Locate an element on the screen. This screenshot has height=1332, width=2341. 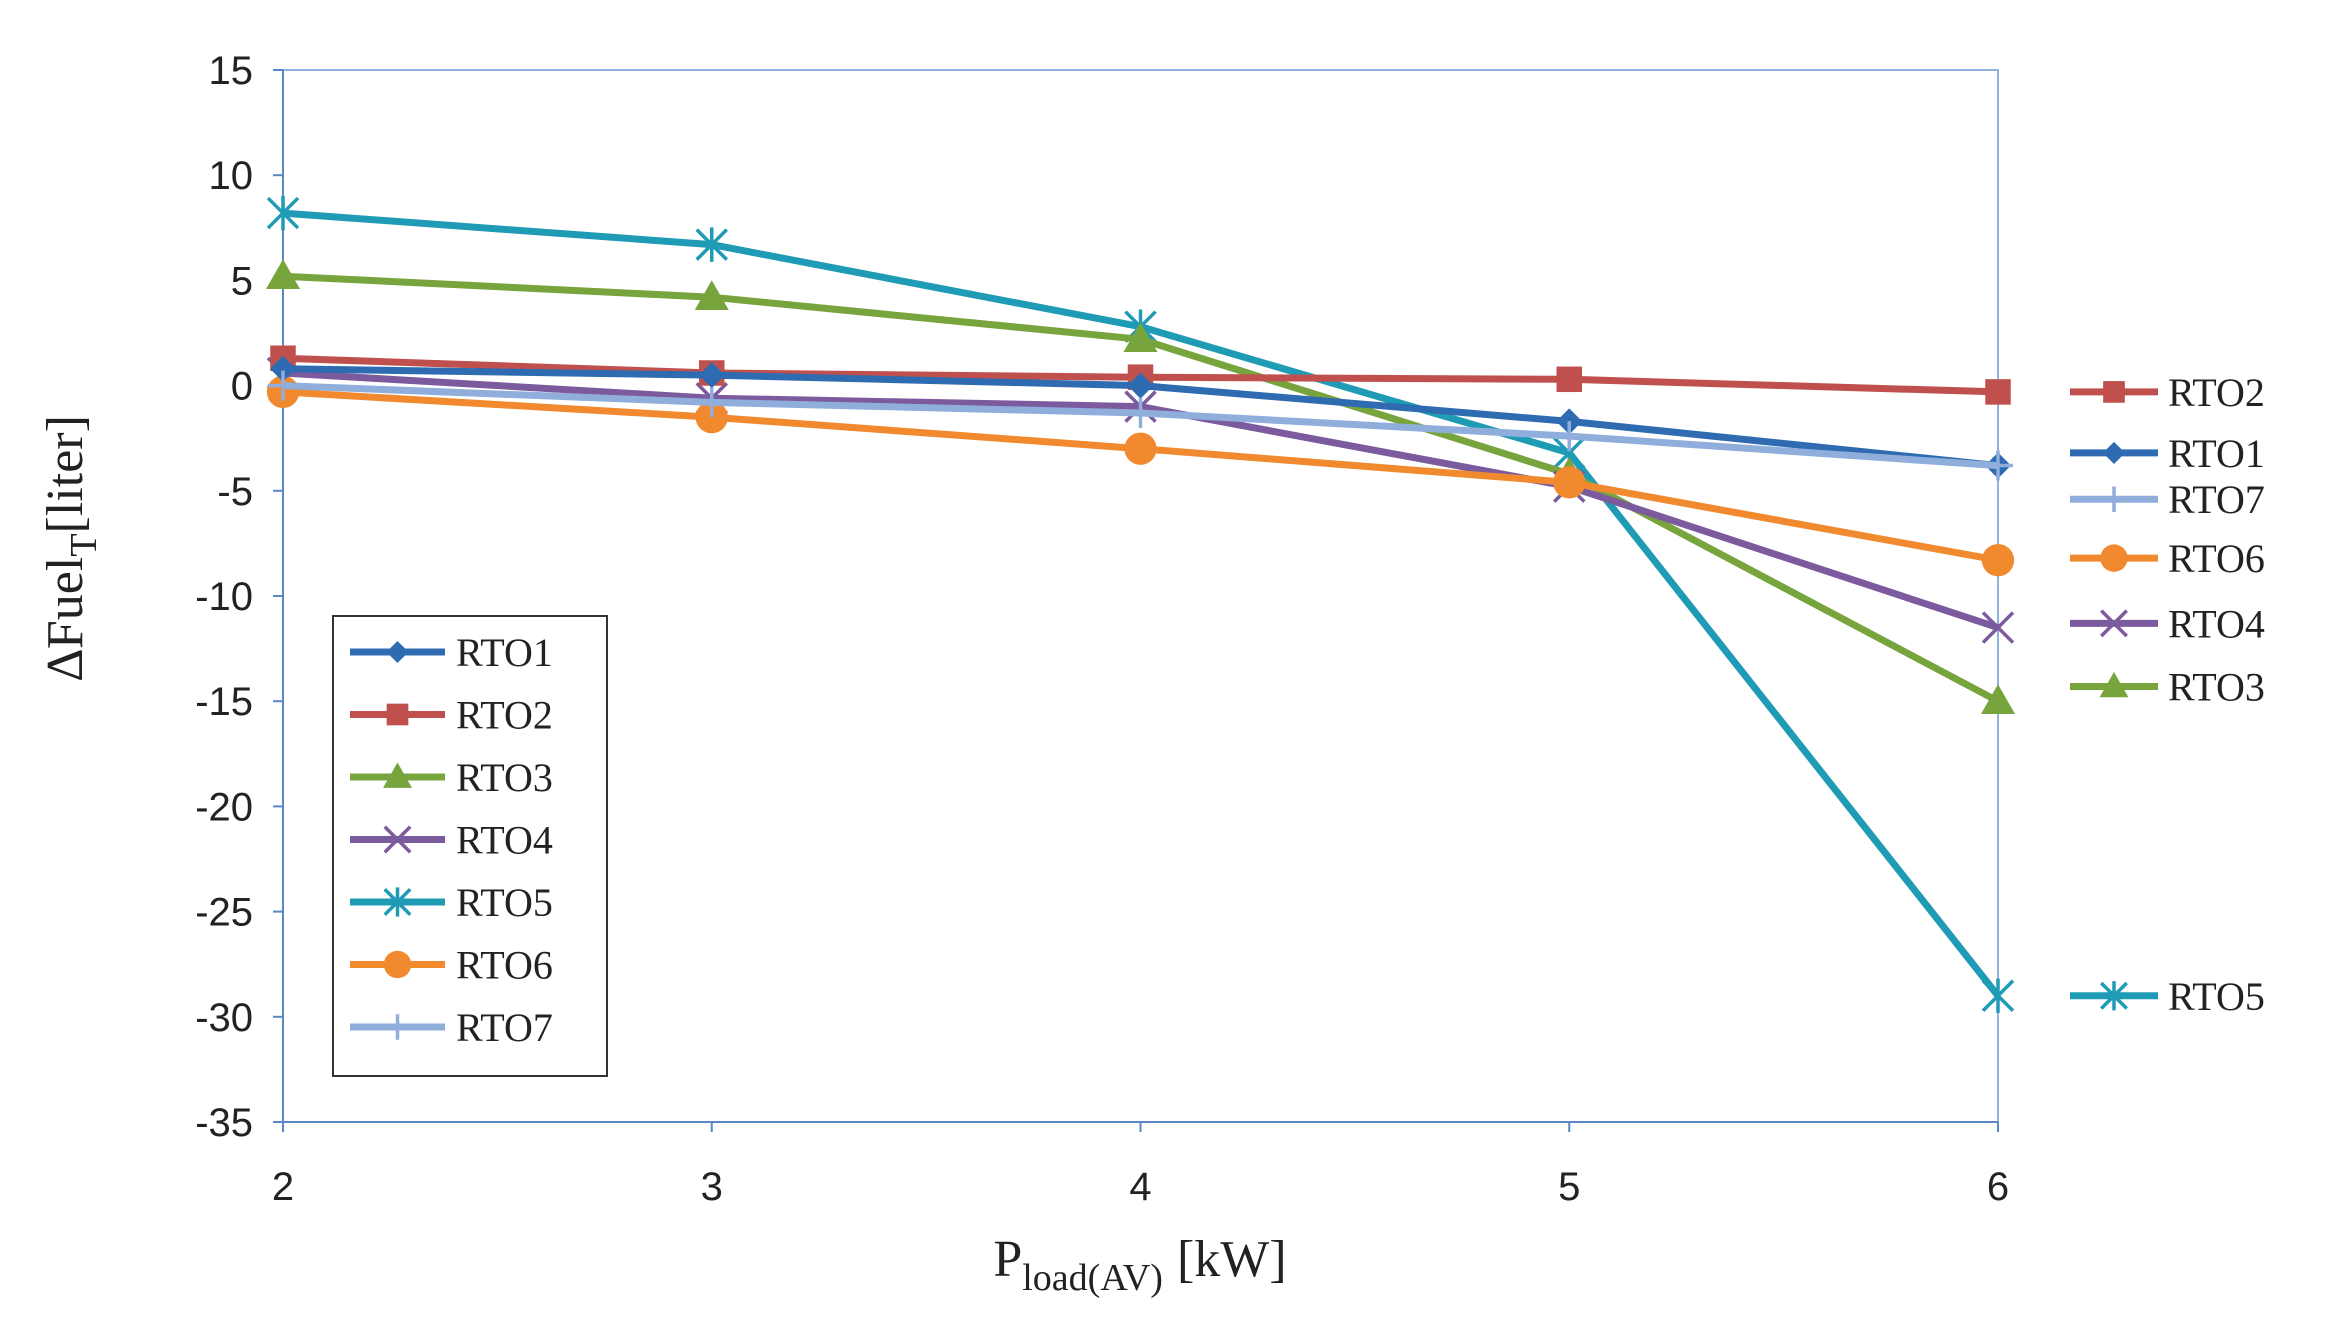
y-axis-title-sub: T is located at coordinates (84, 544).